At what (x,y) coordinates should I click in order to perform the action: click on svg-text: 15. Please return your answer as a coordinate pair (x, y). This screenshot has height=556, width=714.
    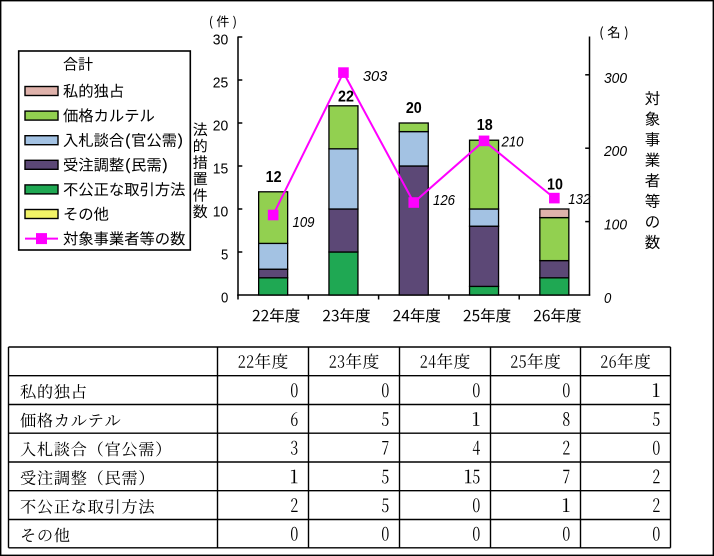
    Looking at the image, I should click on (221, 170).